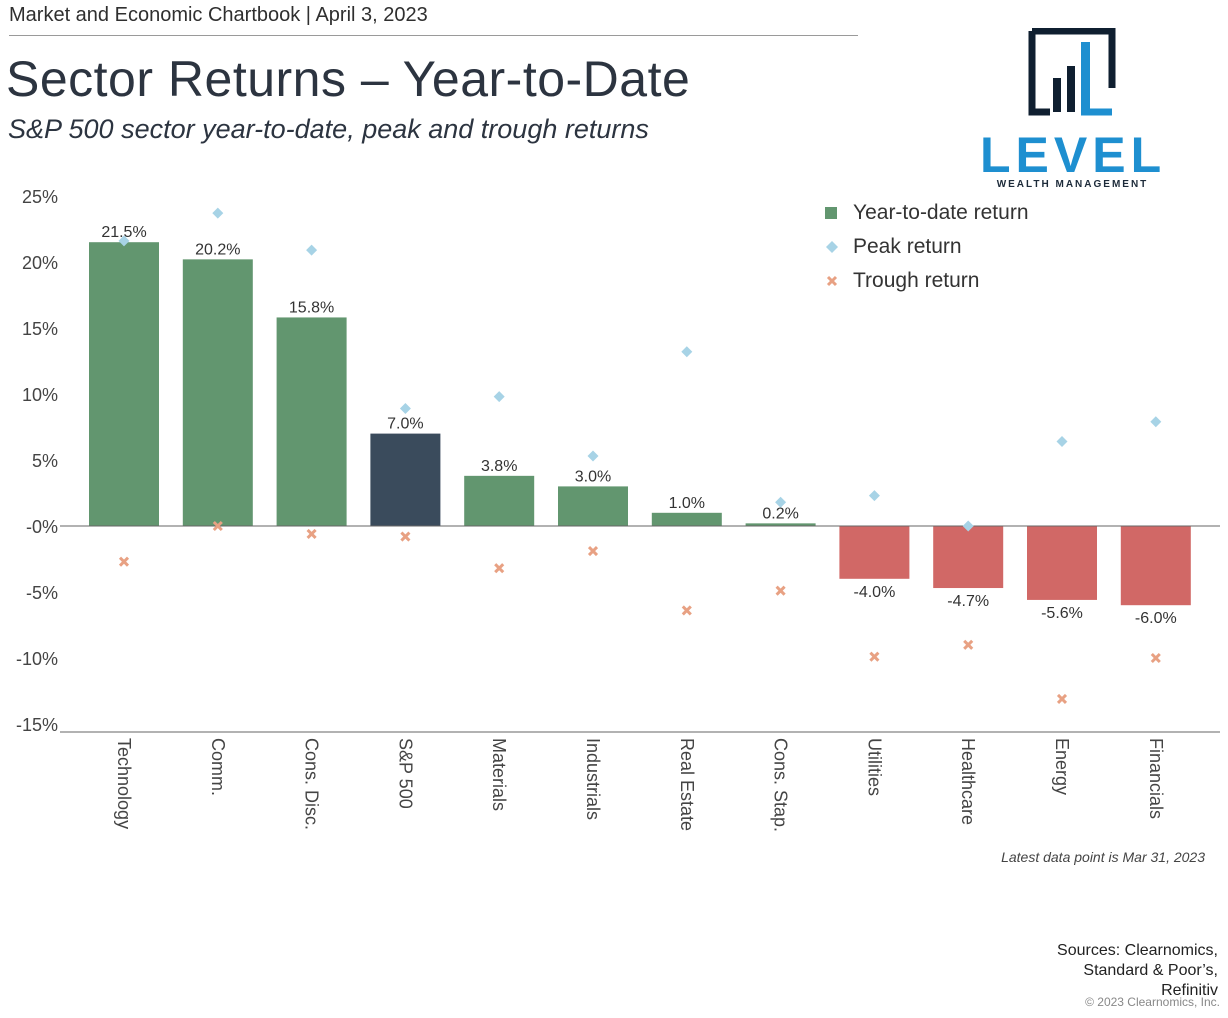 The width and height of the screenshot is (1228, 1018). What do you see at coordinates (837, 281) in the screenshot?
I see `legend-x-icon` at bounding box center [837, 281].